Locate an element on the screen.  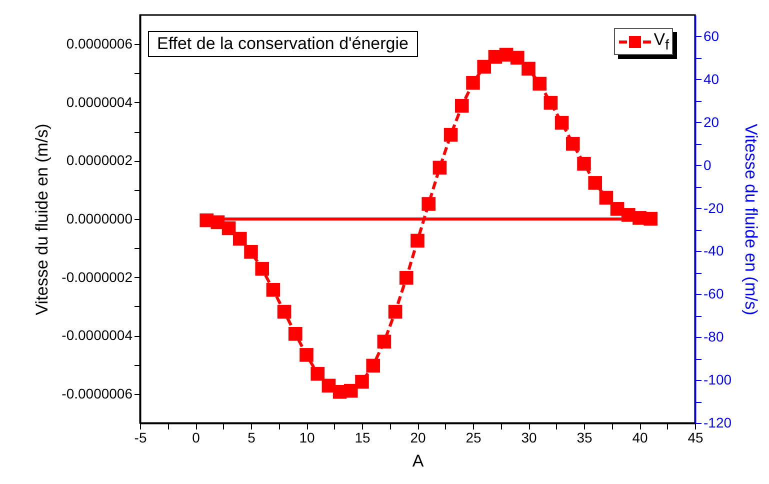
y-tick-label: -0.0000006 is located at coordinates (97, 393).